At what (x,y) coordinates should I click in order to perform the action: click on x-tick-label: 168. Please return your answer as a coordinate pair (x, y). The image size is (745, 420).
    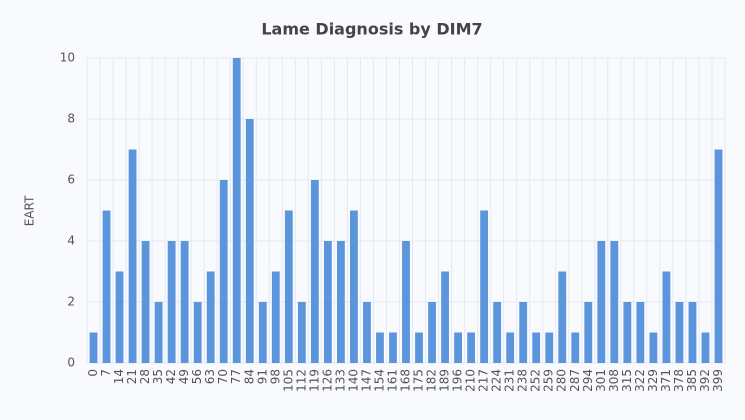
    Looking at the image, I should click on (406, 380).